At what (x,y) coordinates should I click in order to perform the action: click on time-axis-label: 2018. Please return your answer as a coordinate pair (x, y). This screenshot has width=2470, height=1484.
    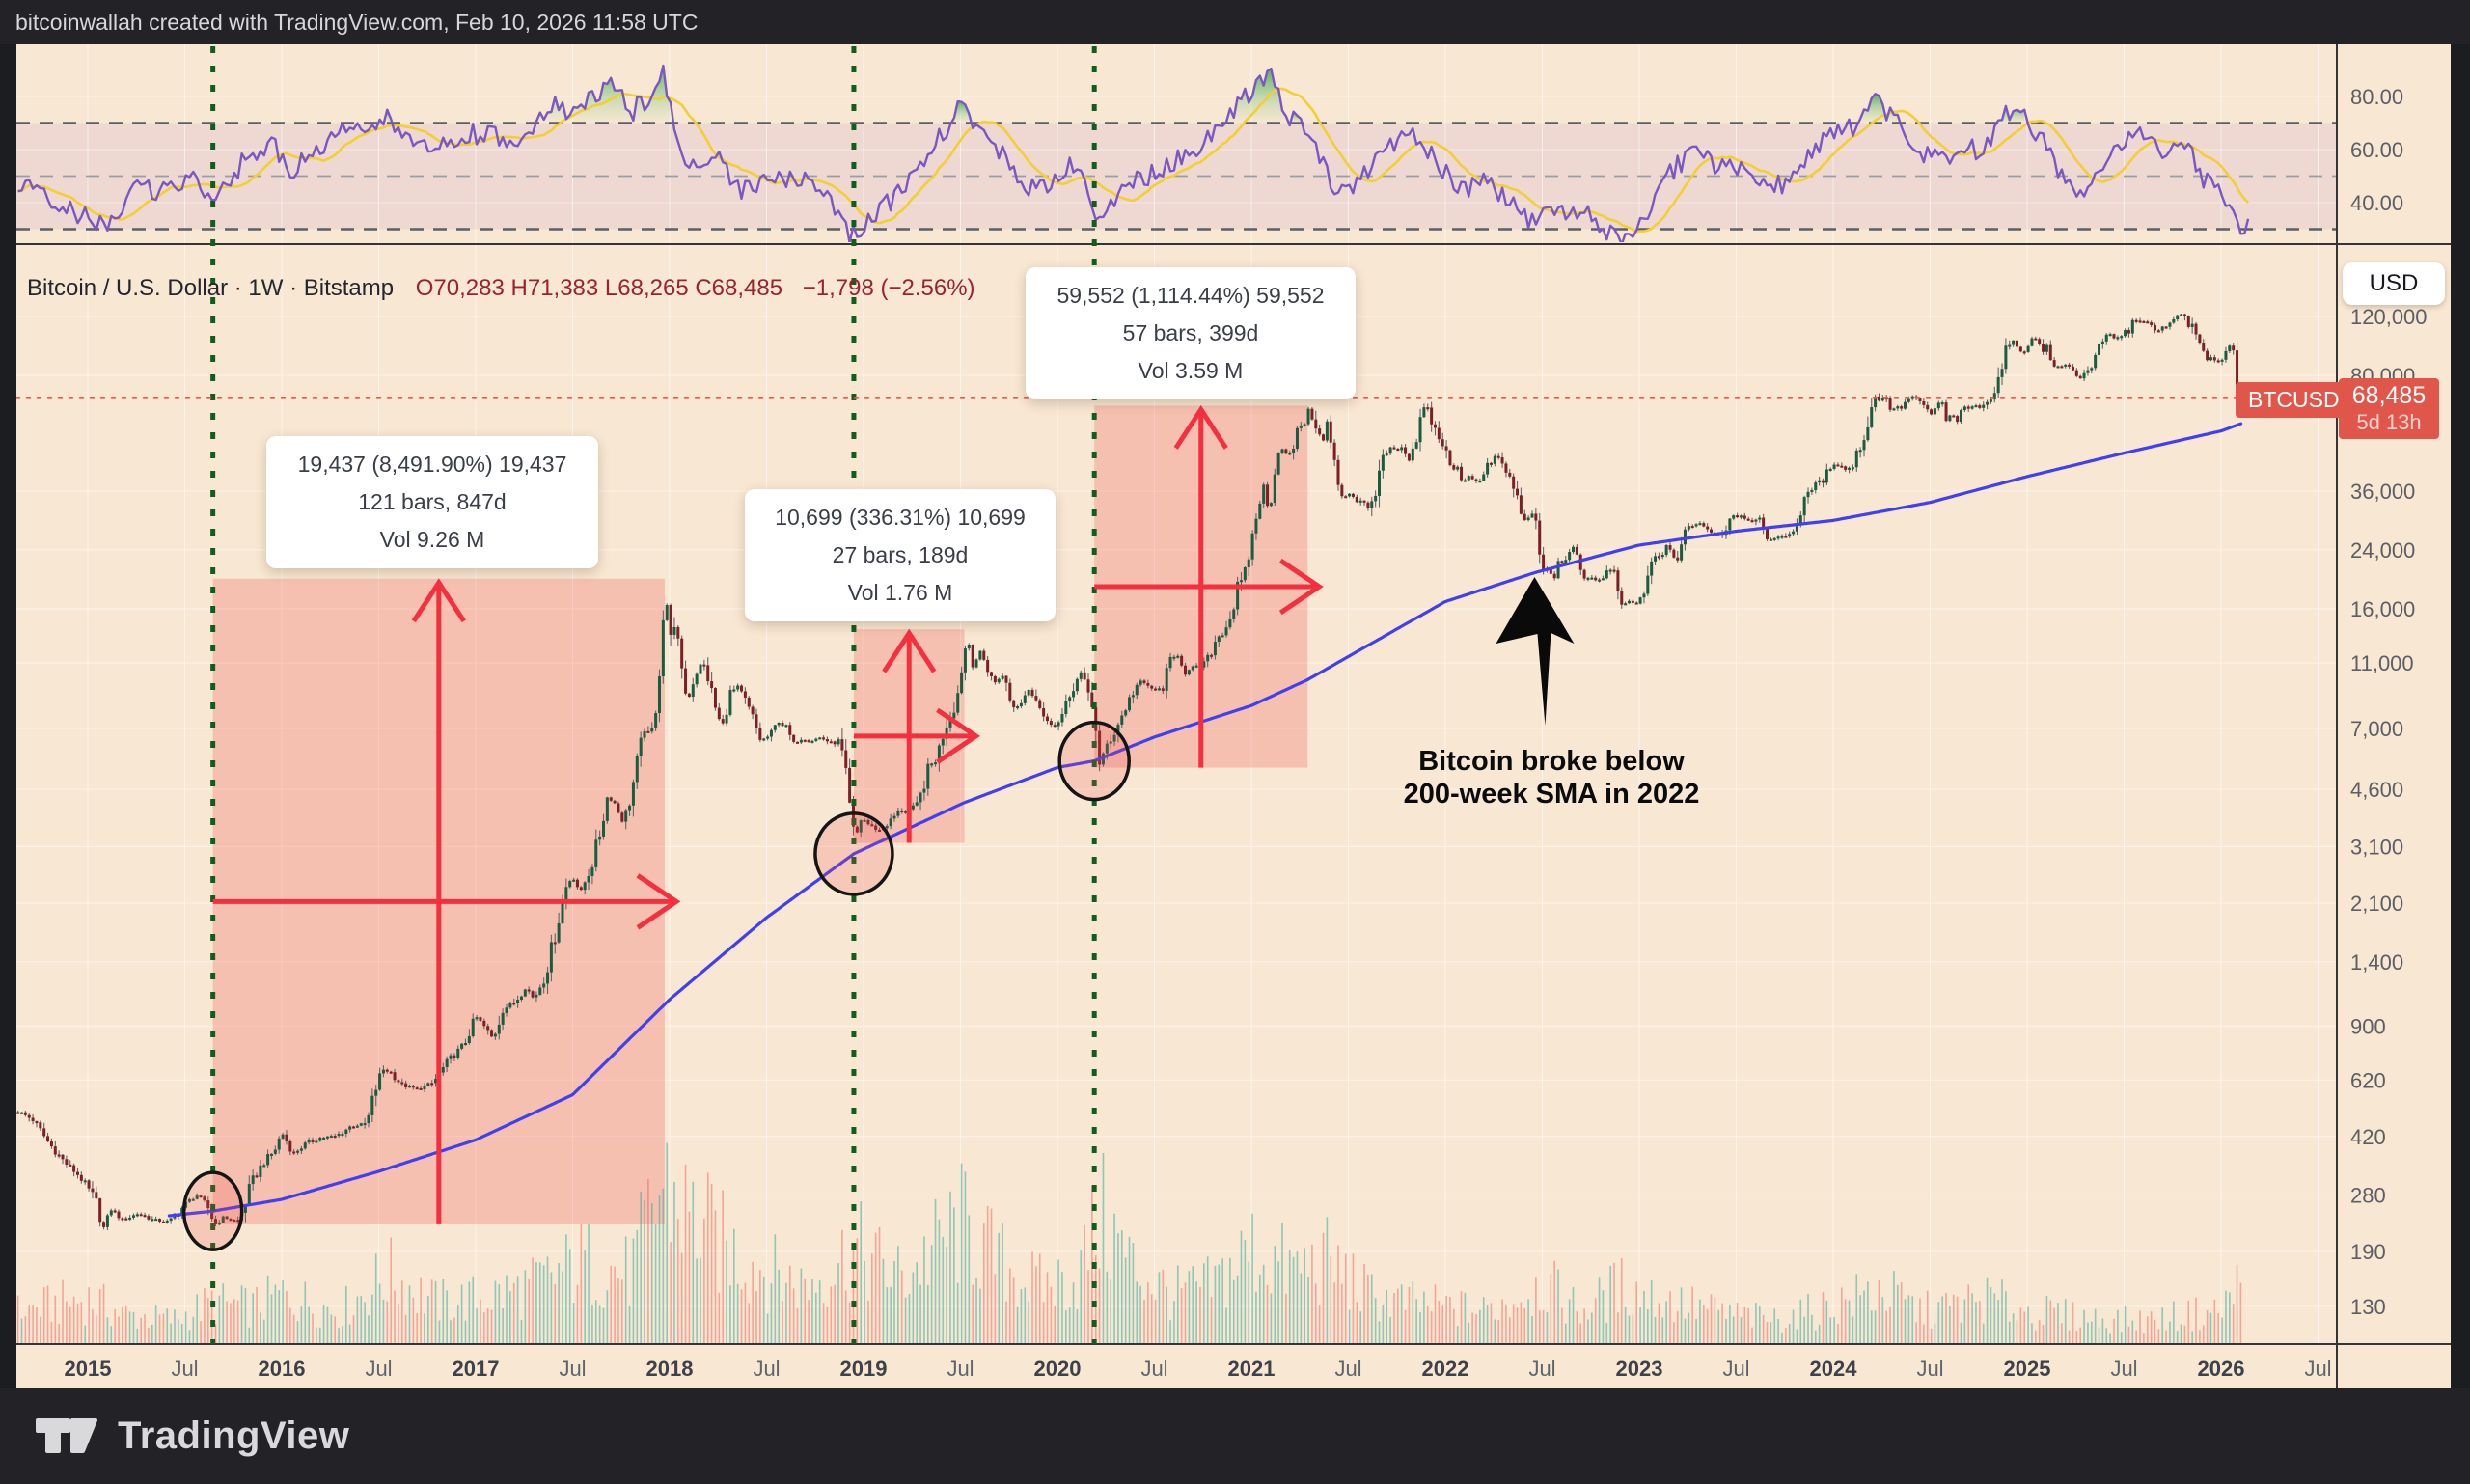
    Looking at the image, I should click on (670, 1369).